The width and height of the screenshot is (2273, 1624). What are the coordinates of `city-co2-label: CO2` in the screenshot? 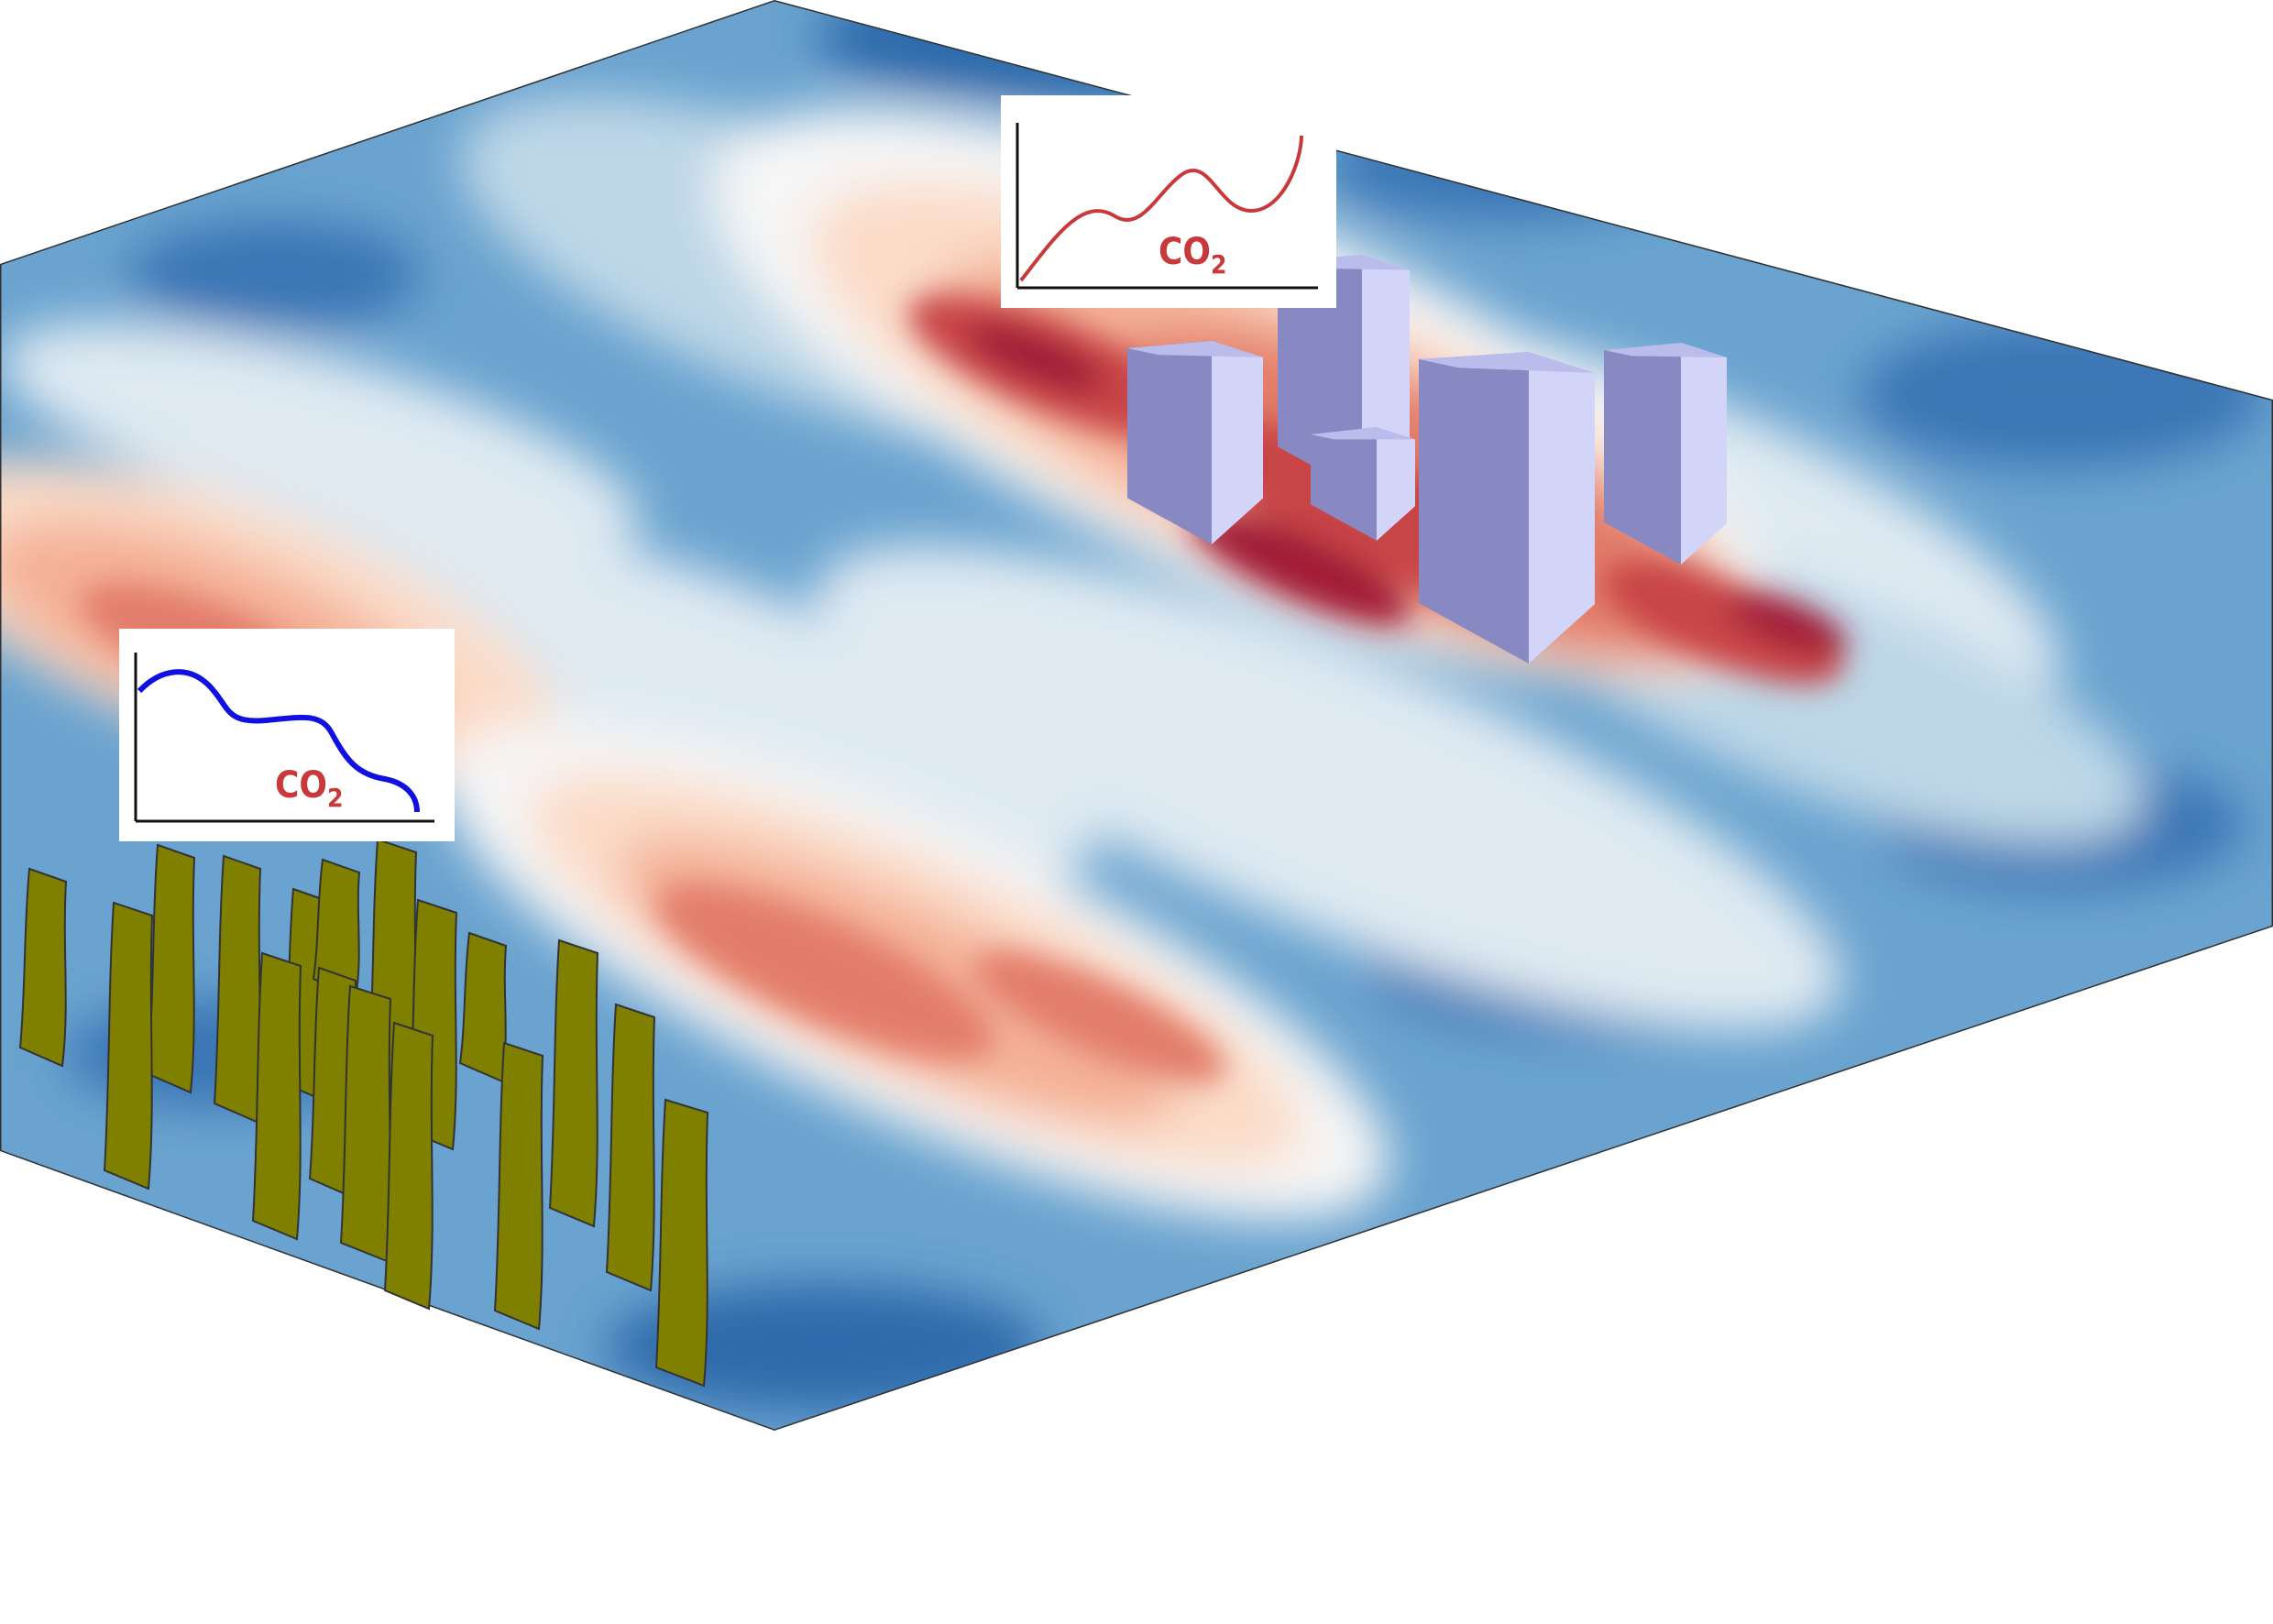 It's located at (1192, 255).